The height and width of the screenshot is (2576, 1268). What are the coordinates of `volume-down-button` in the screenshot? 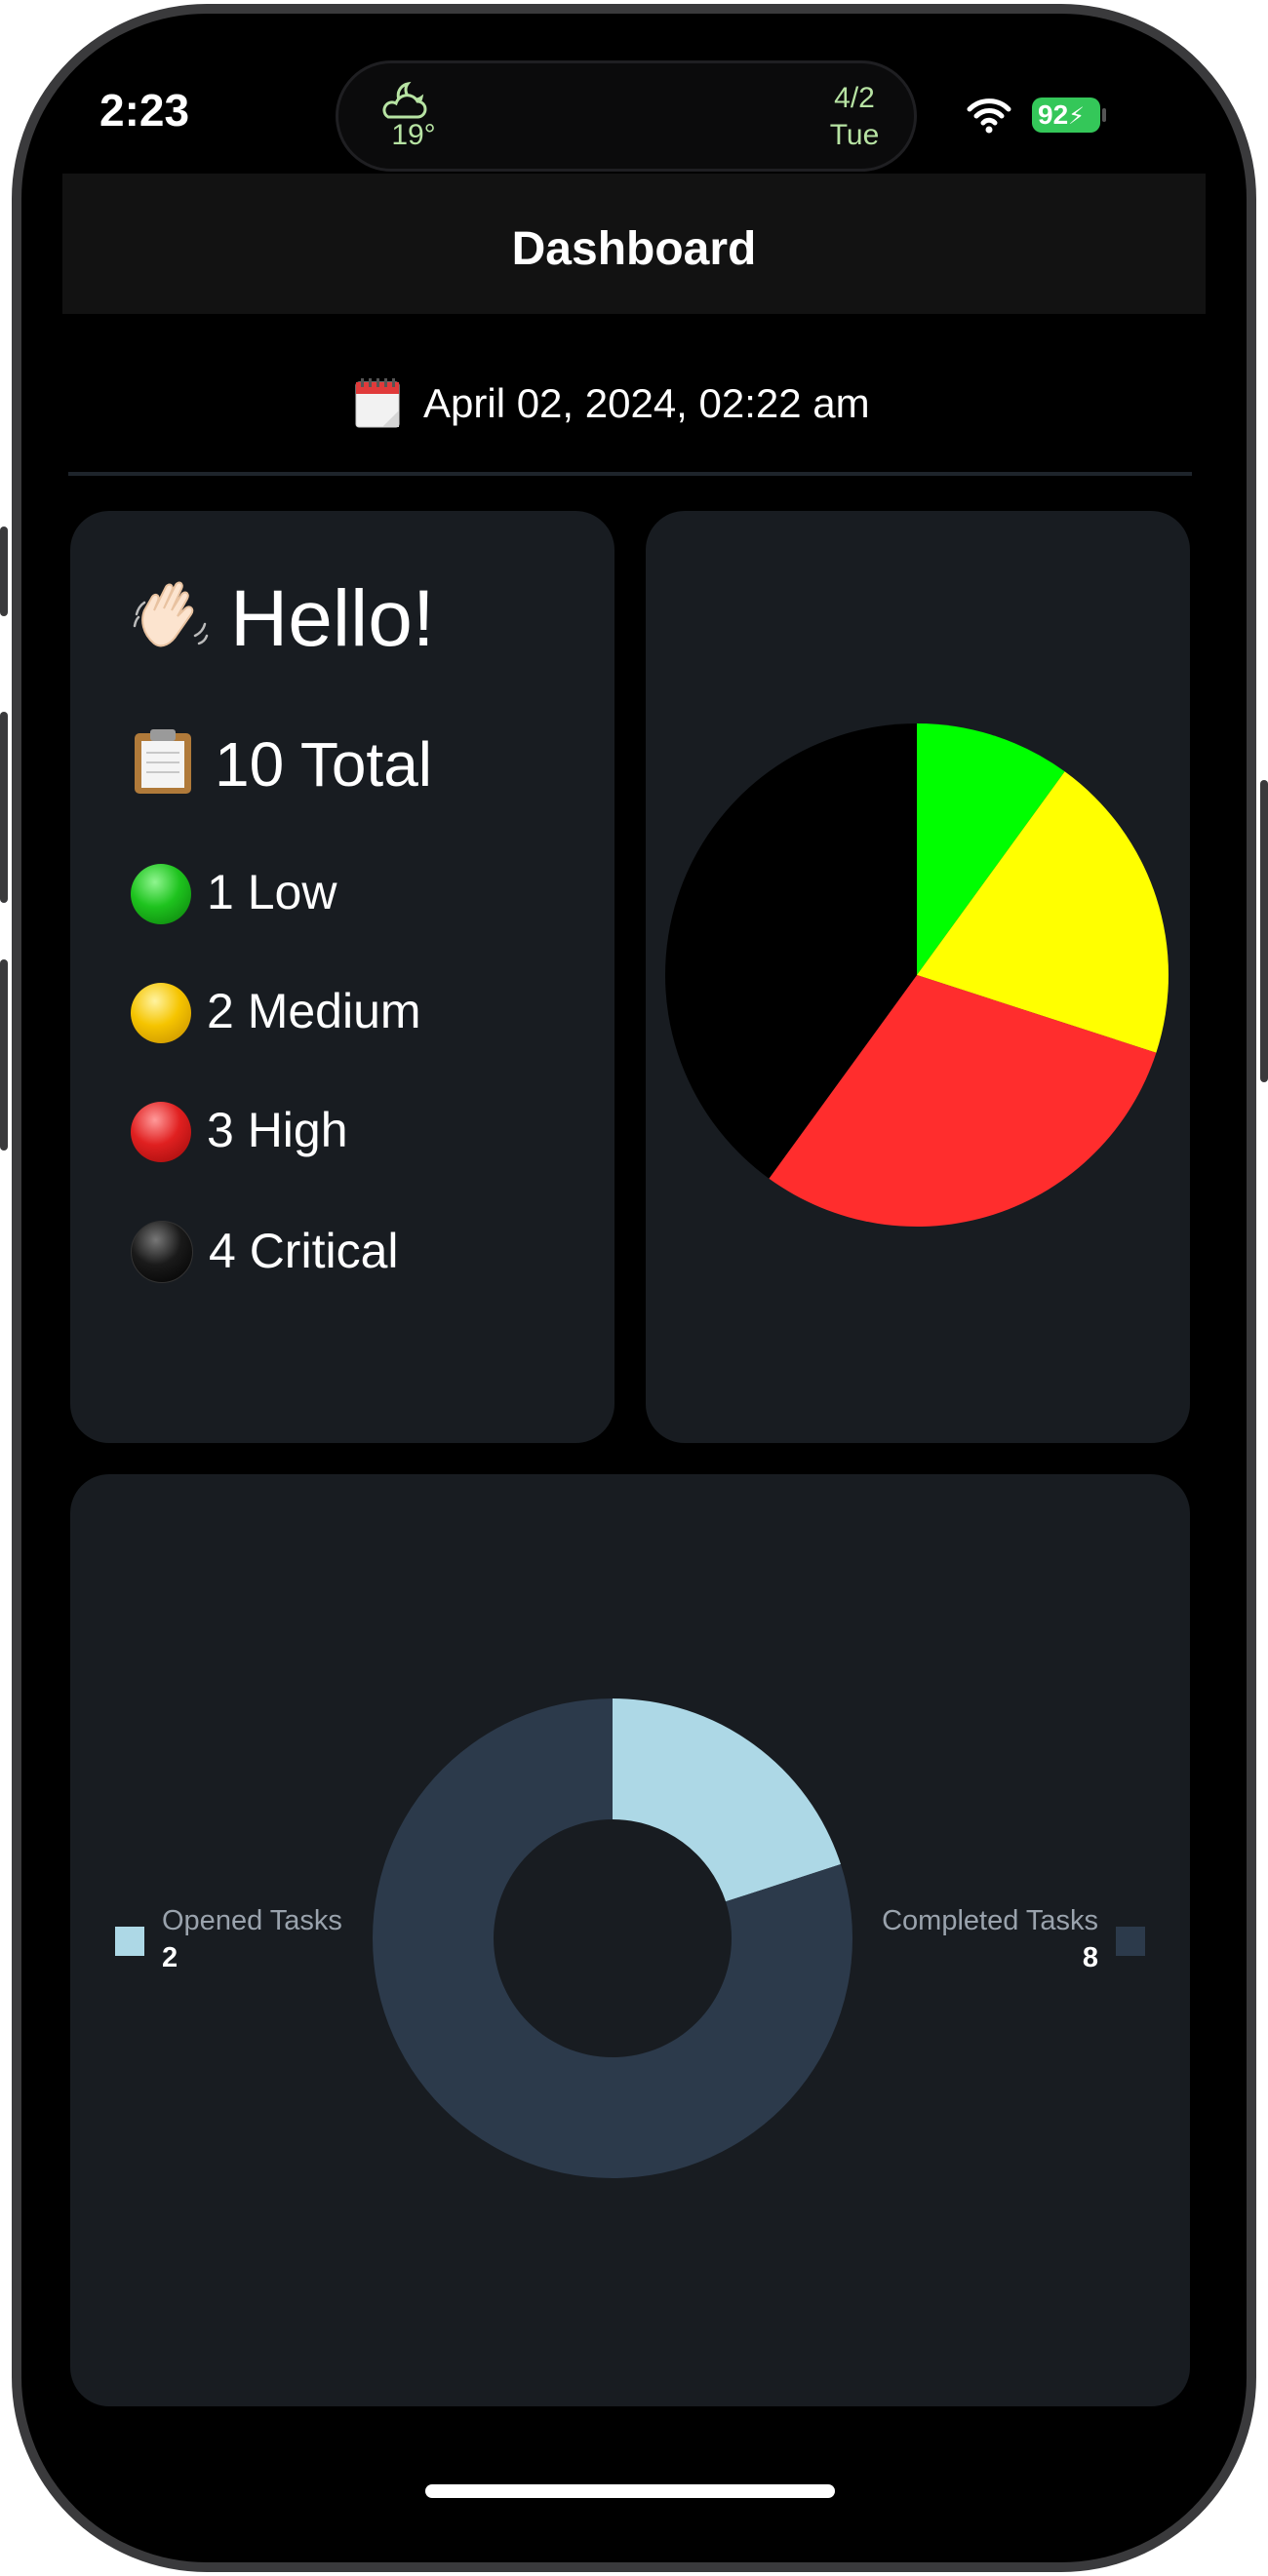 It's located at (4, 1055).